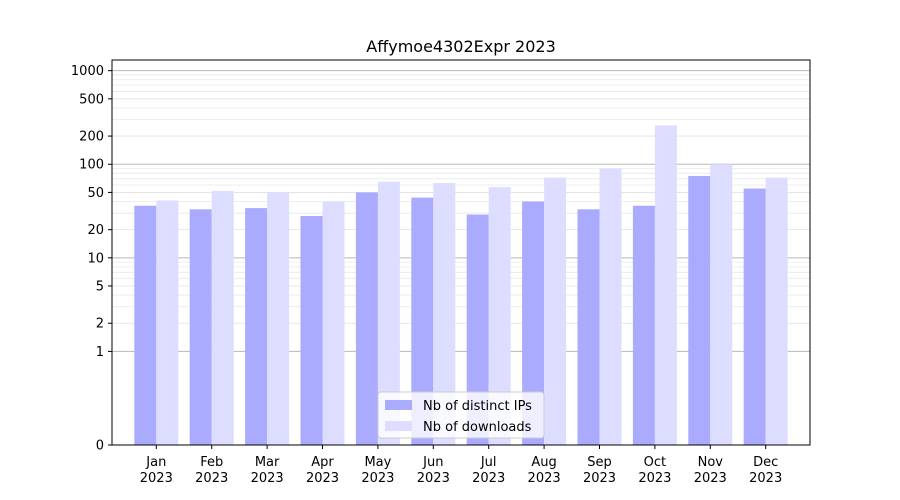 This screenshot has height=500, width=900. I want to click on x-tick-label-month: Apr, so click(322, 462).